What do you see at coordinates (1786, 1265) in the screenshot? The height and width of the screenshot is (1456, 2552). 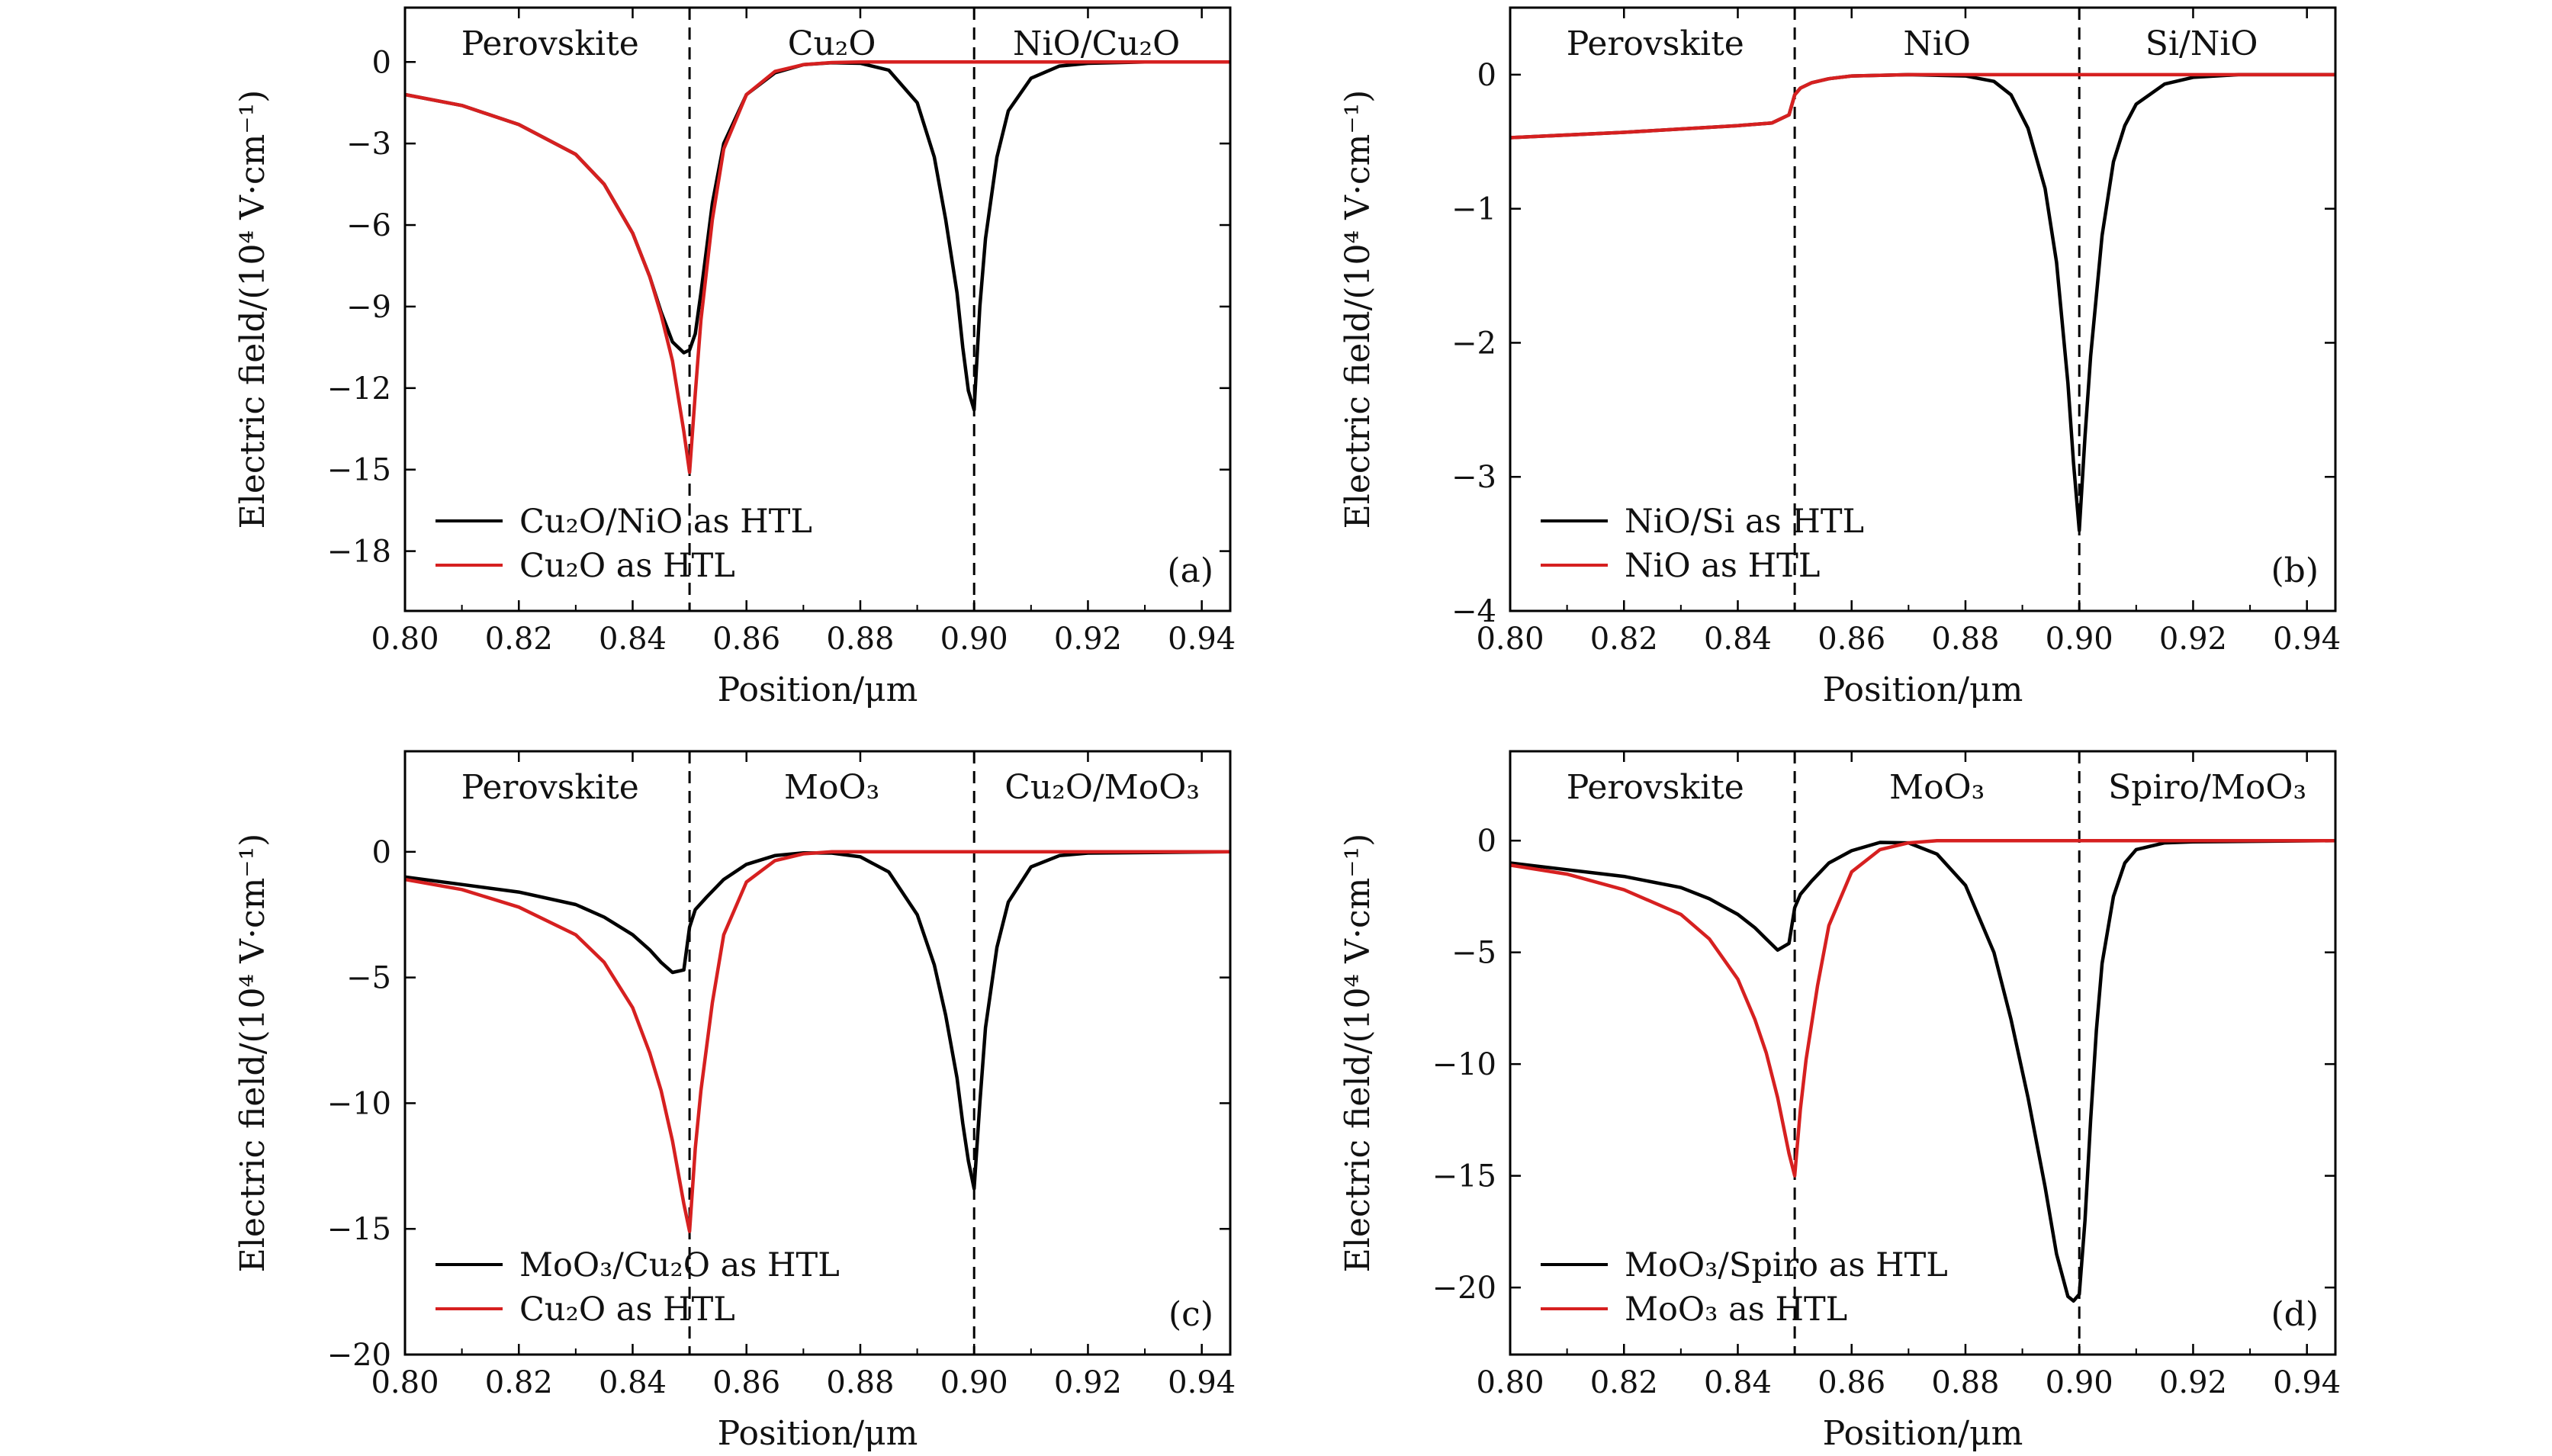 I see `legend-label: MoO₃/Spiro as HTL` at bounding box center [1786, 1265].